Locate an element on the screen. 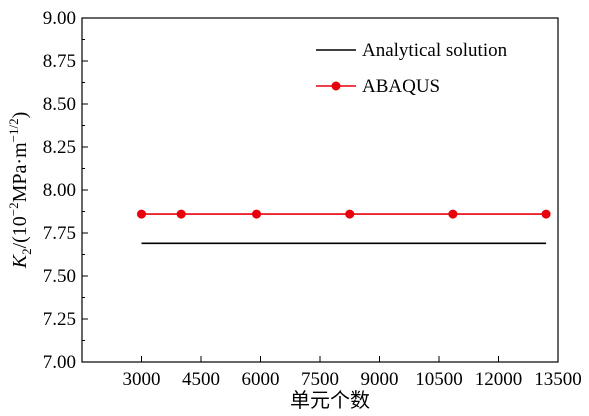 This screenshot has width=589, height=416. x-tick-label: 12000 is located at coordinates (499, 379).